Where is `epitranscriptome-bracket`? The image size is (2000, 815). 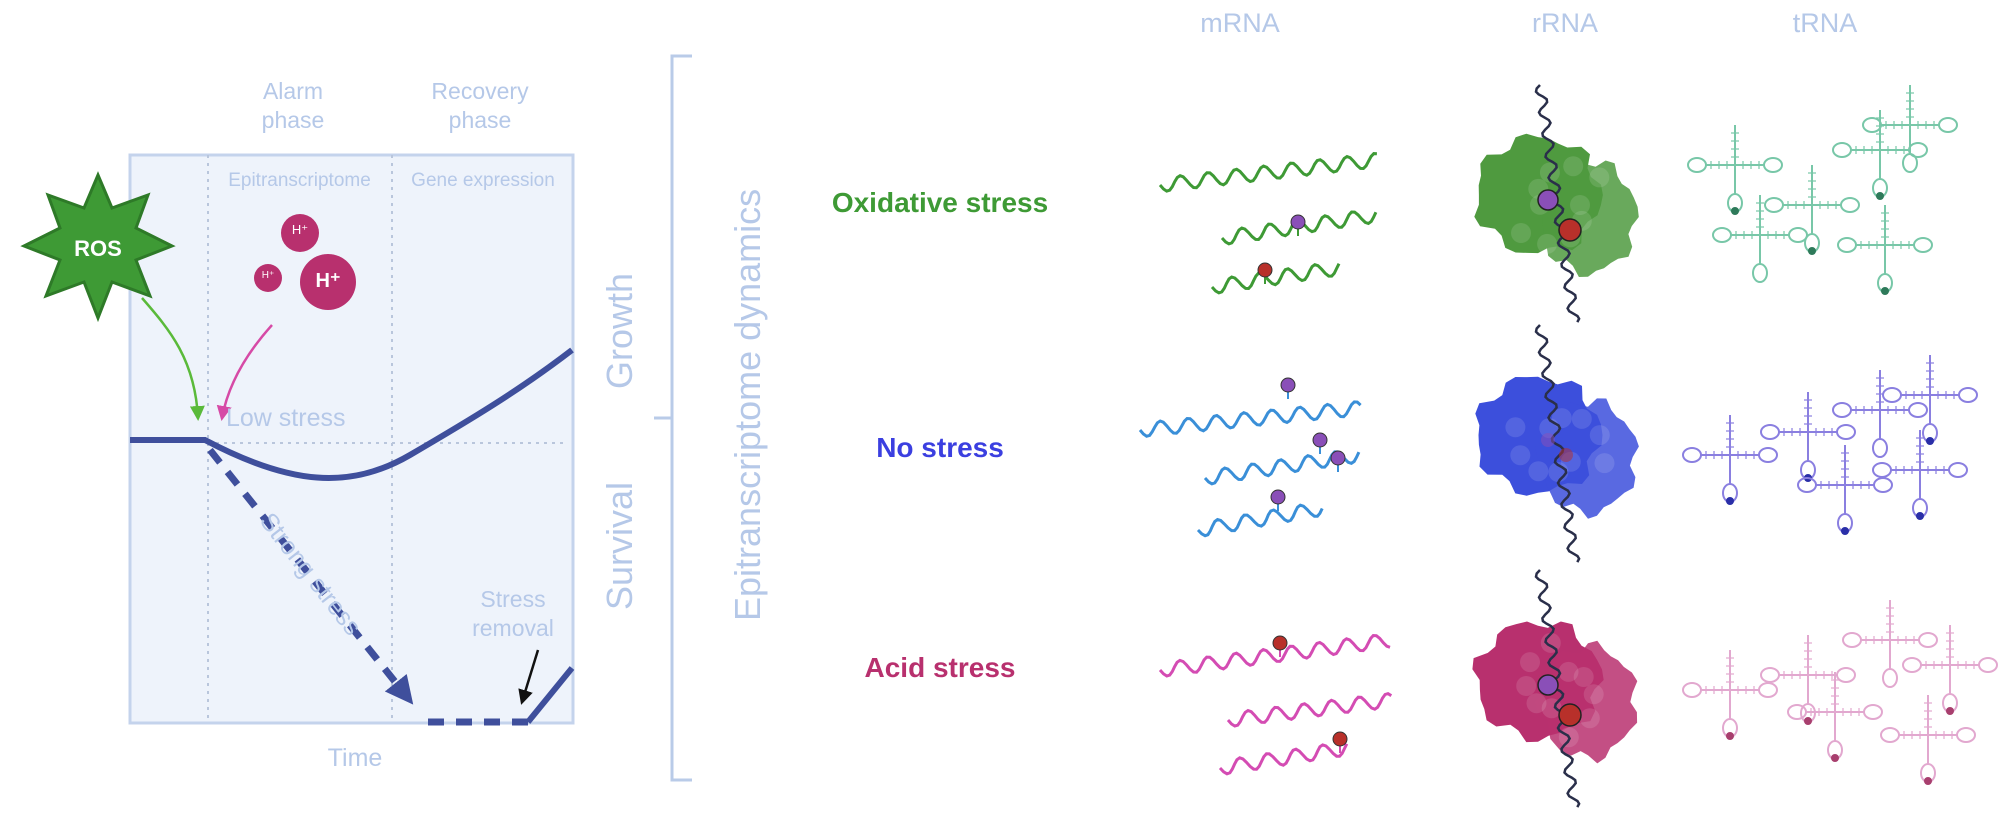 epitranscriptome-bracket is located at coordinates (673, 418).